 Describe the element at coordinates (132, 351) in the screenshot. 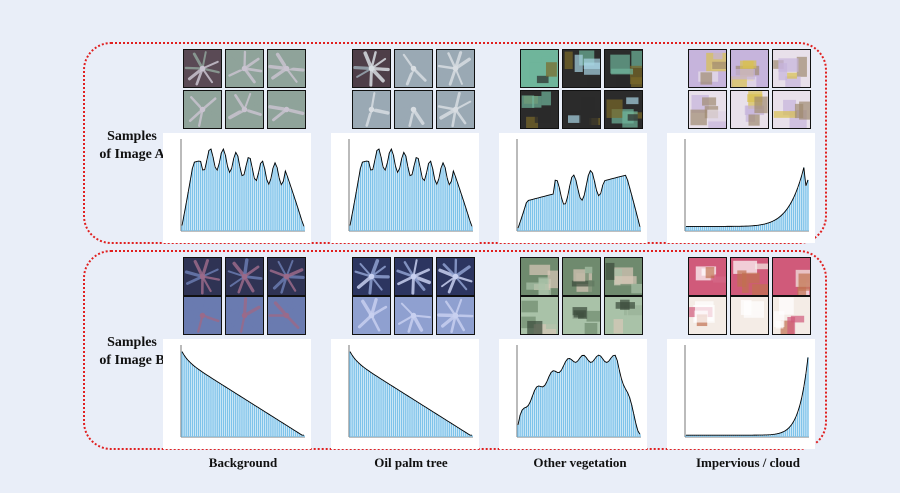

I see `row-label-image-b: Samples of Image B` at that location.